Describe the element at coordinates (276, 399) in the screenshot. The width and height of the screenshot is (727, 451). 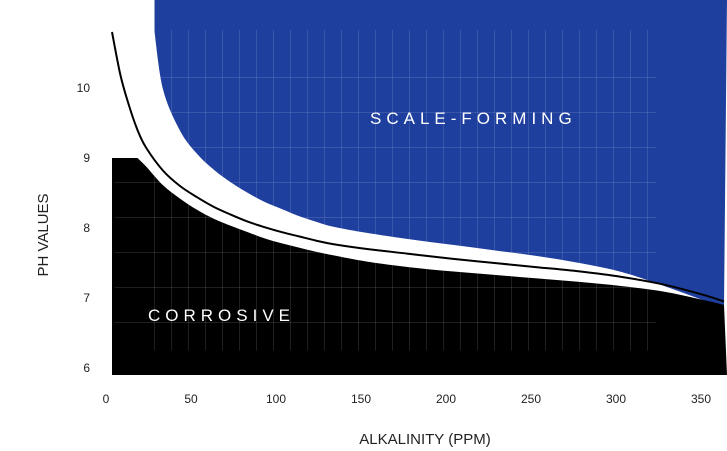
I see `x-tick-label: 100` at that location.